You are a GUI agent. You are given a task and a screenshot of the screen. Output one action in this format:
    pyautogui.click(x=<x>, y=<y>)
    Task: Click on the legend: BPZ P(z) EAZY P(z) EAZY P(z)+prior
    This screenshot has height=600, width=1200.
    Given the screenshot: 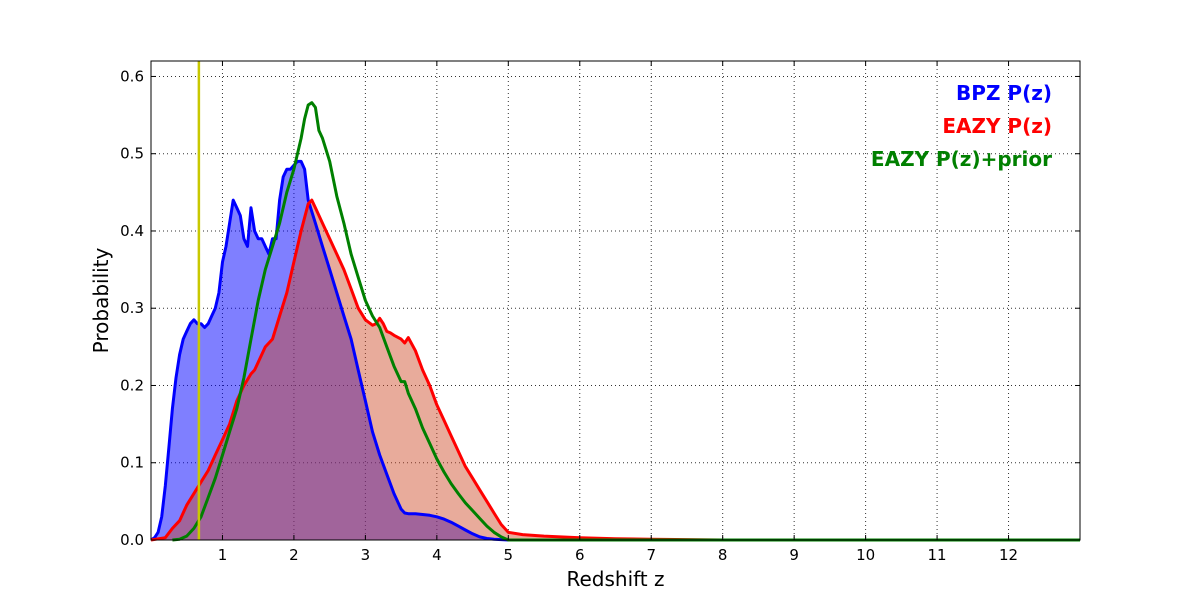 What is the action you would take?
    pyautogui.click(x=961, y=126)
    